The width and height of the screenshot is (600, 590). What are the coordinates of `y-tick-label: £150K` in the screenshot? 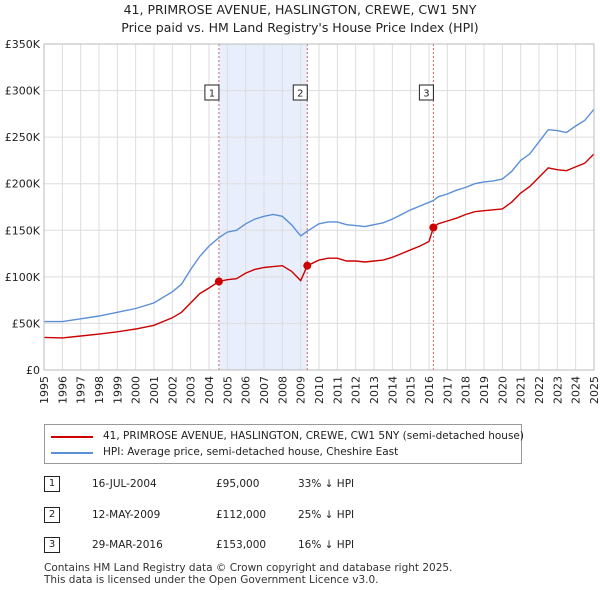 It's located at (23, 230).